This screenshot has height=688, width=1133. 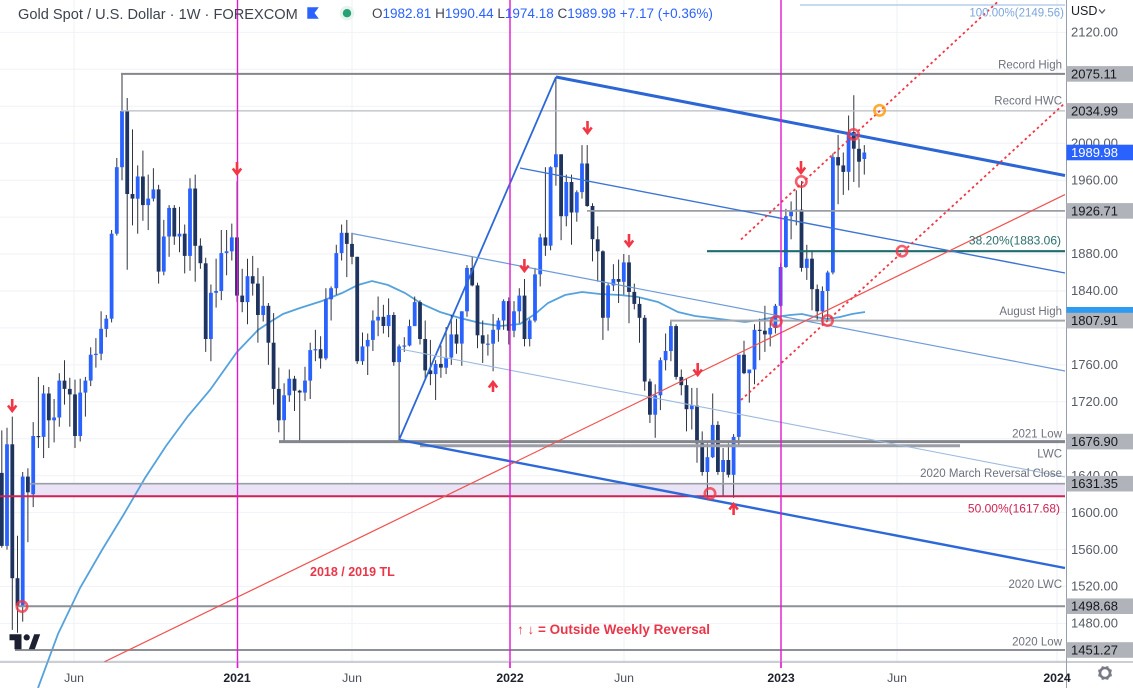 I want to click on svg-text: 2021 Low, so click(x=1037, y=435).